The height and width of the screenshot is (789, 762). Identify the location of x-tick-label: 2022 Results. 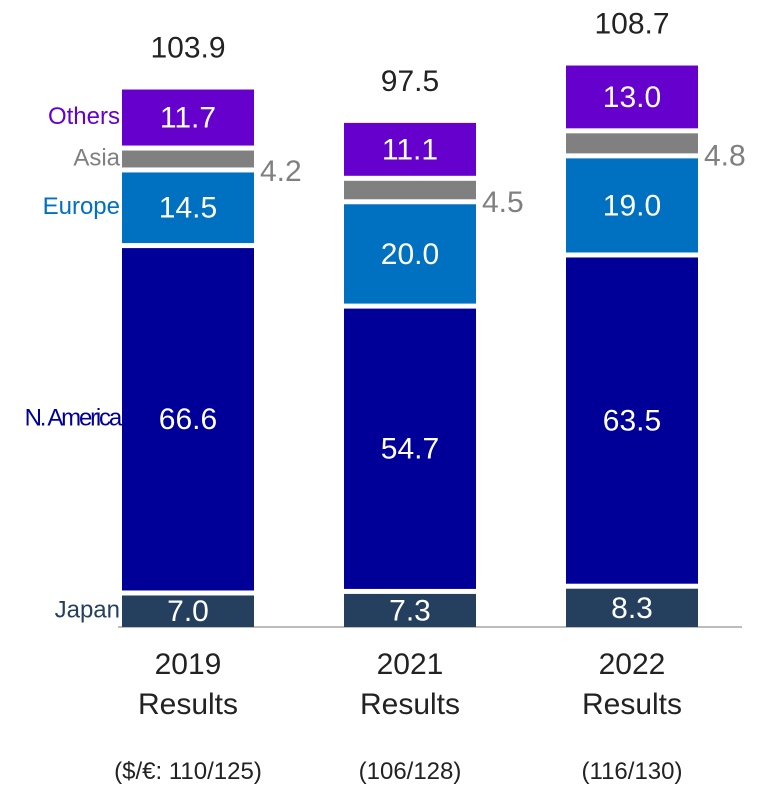
(632, 684).